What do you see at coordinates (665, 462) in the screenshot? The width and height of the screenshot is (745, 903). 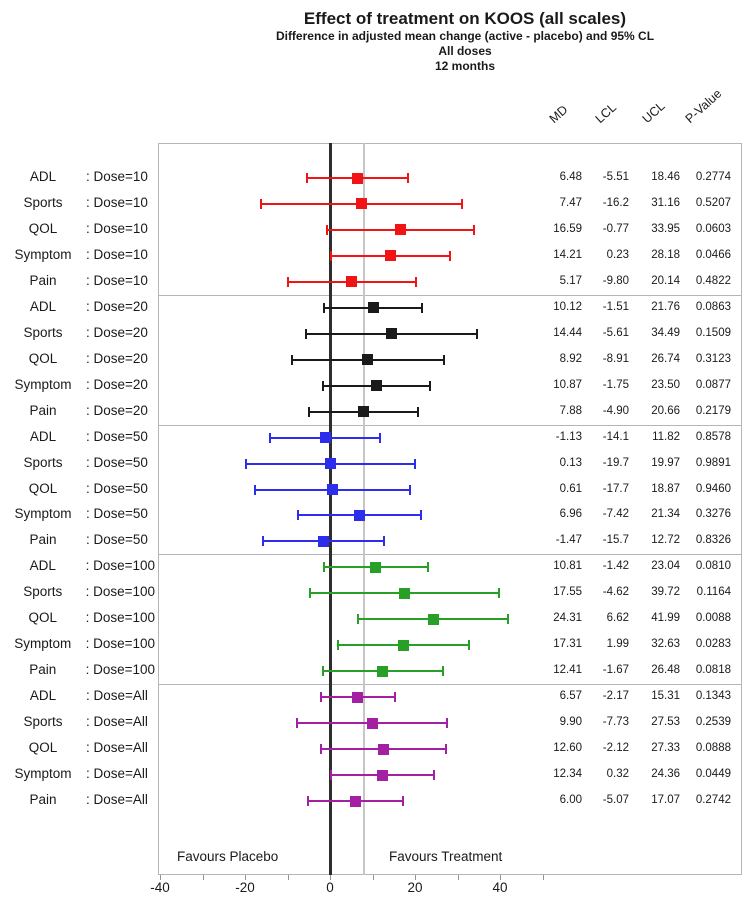 I see `value-cell: 19.97` at bounding box center [665, 462].